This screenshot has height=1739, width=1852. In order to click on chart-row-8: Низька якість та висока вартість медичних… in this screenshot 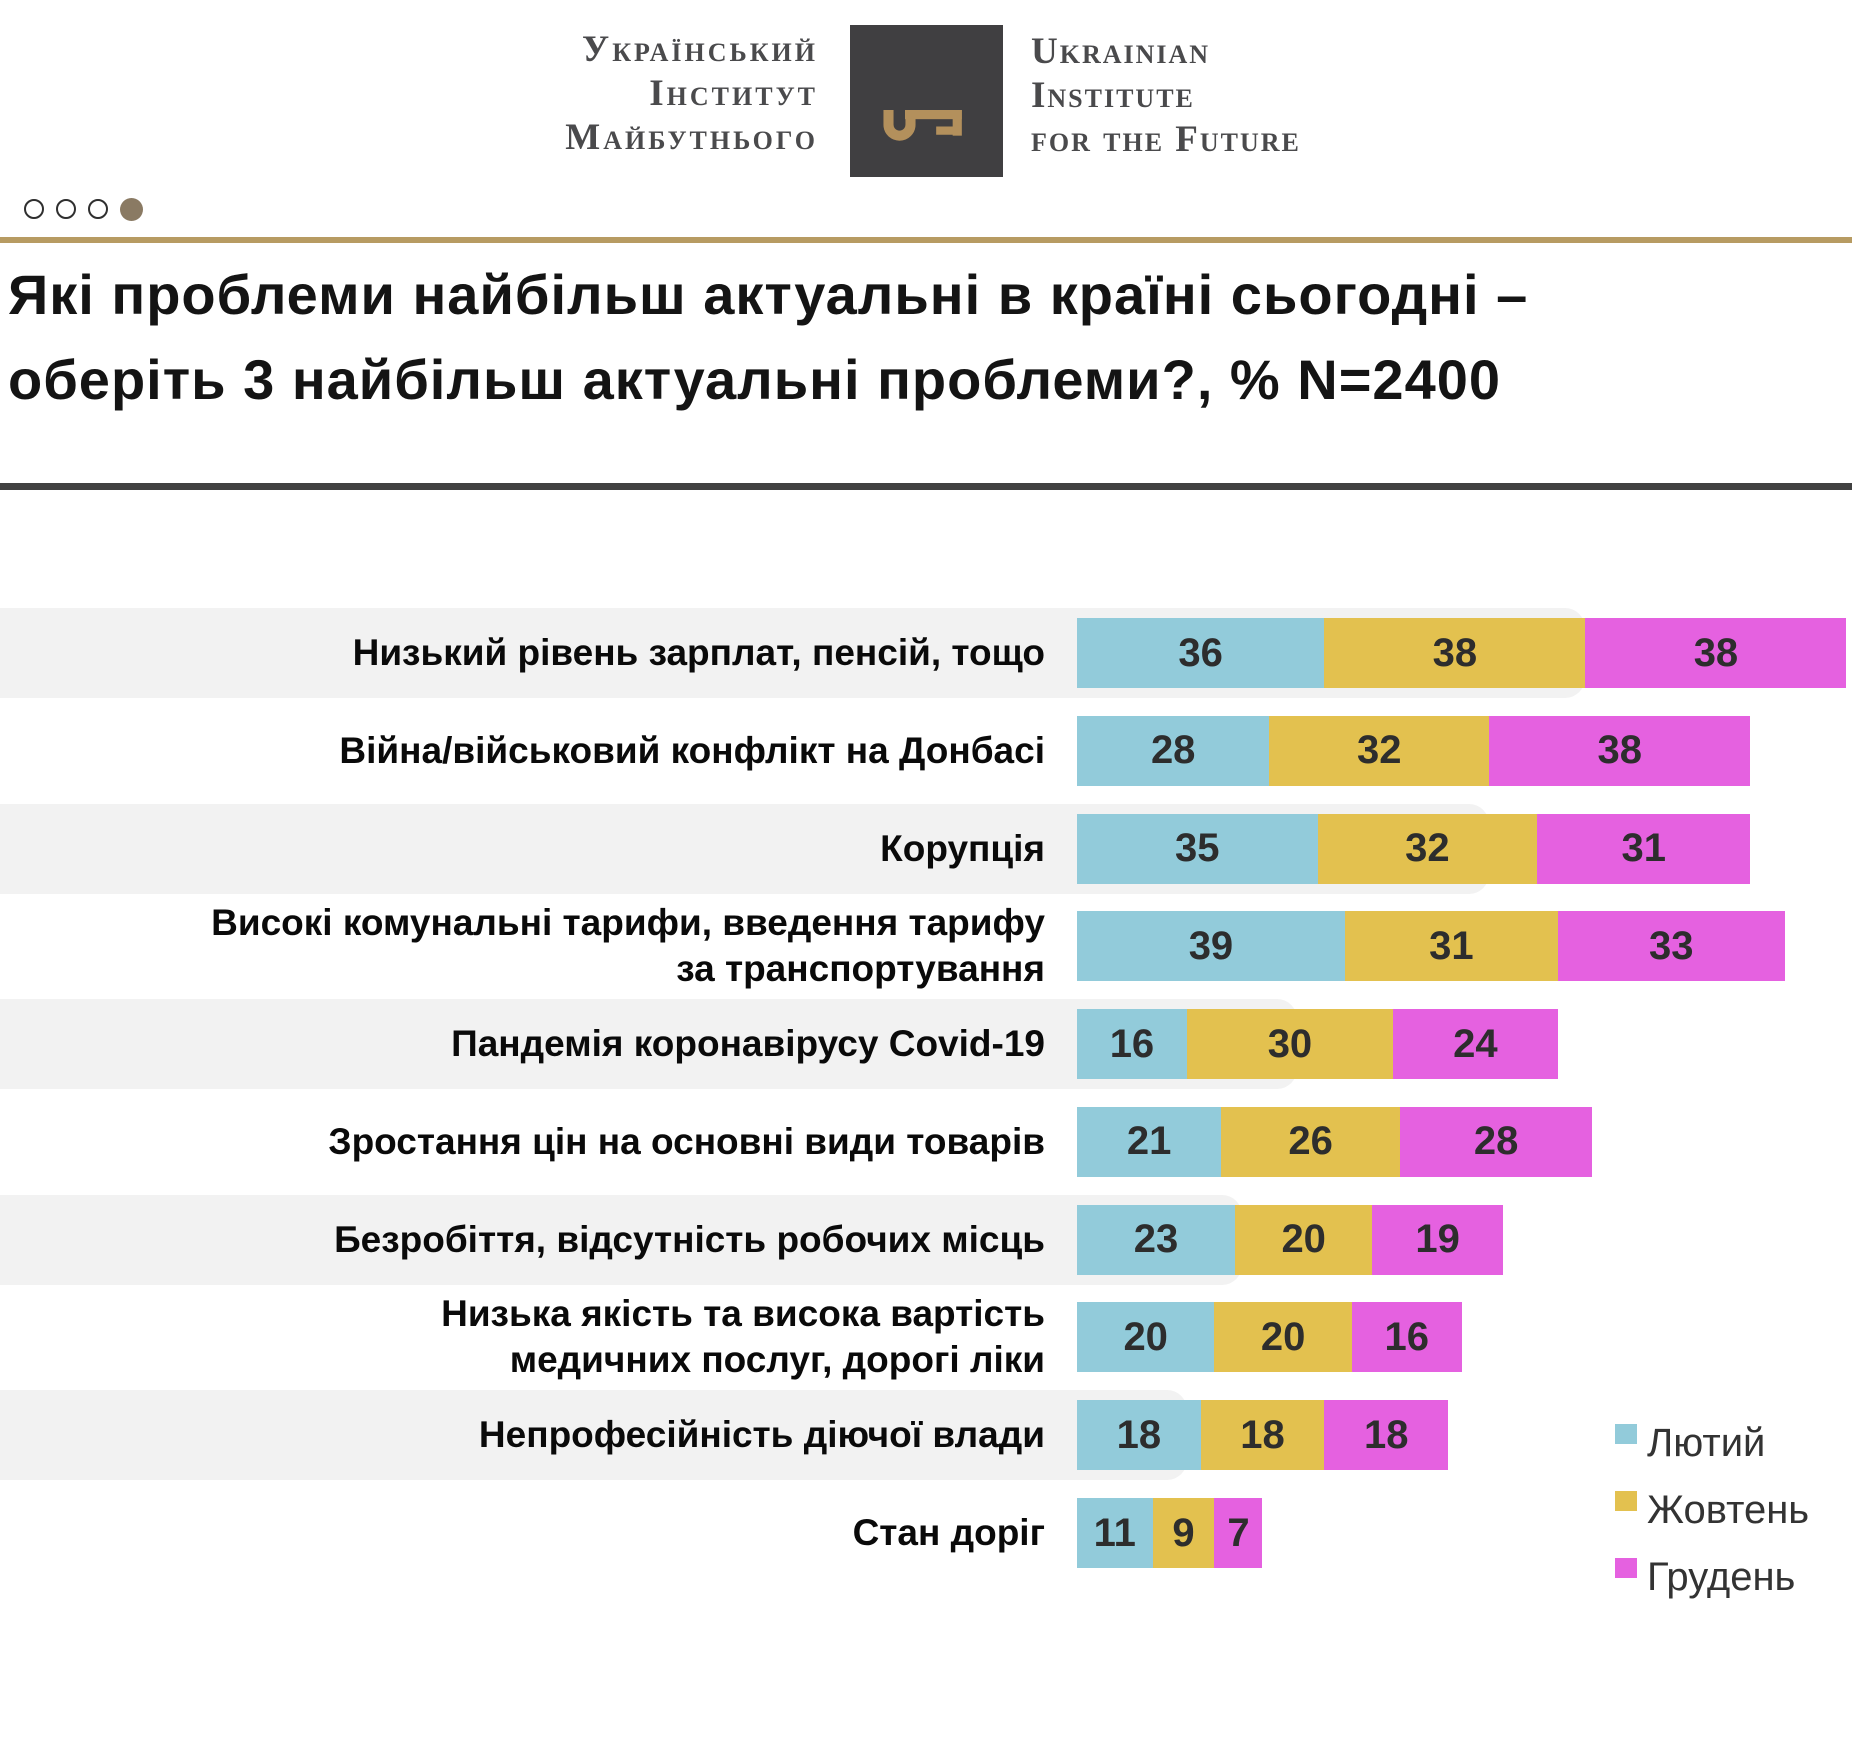, I will do `click(926, 1337)`.